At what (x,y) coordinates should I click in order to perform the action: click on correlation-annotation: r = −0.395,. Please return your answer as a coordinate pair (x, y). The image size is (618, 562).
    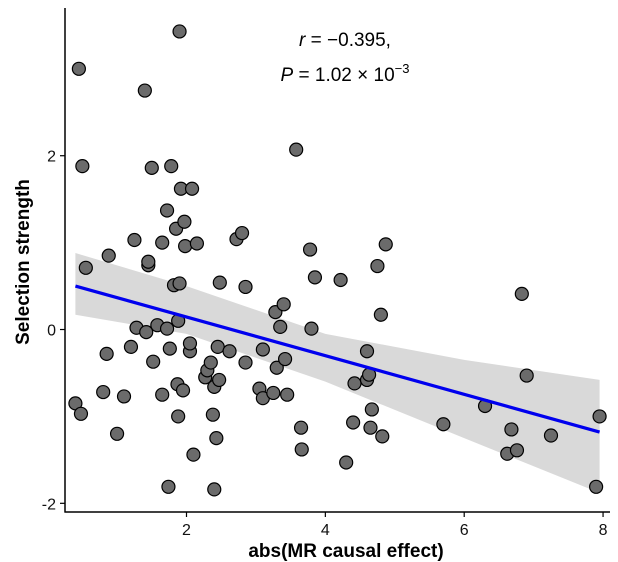
    Looking at the image, I should click on (345, 40).